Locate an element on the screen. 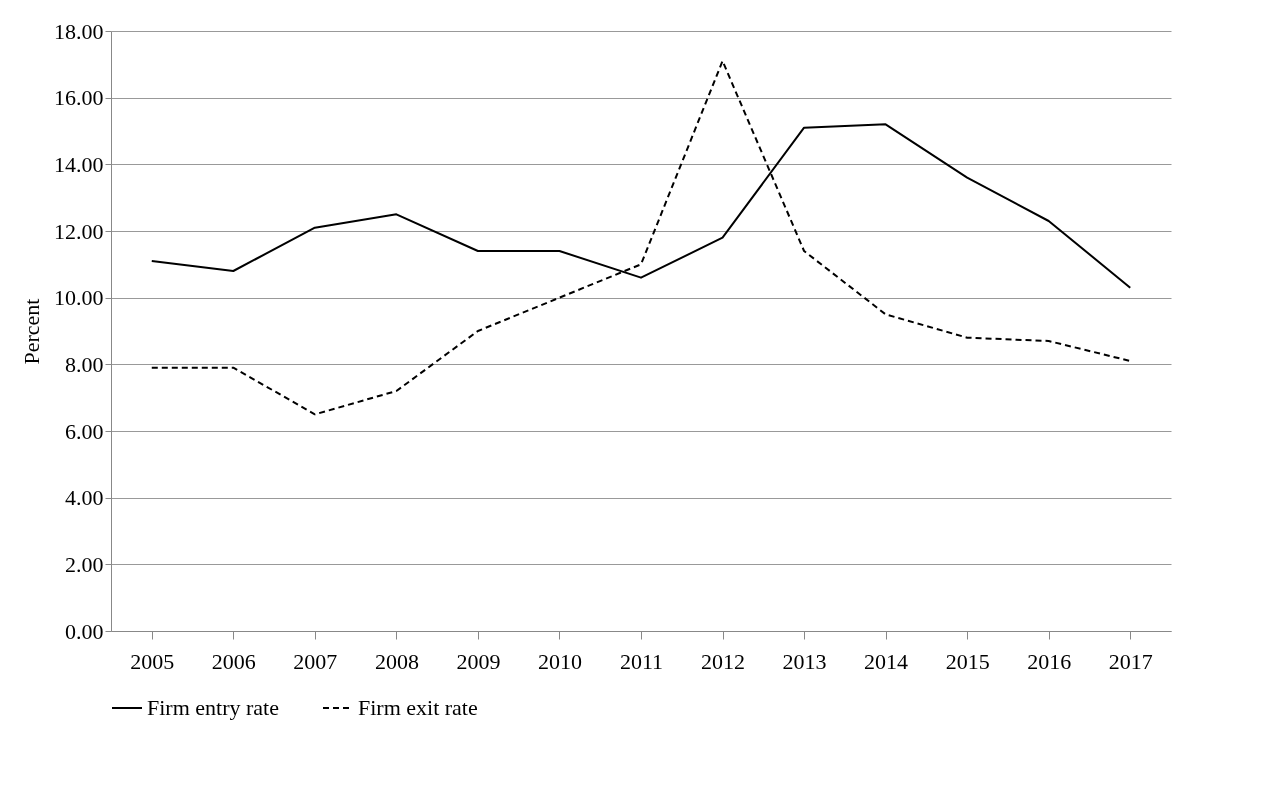  x-tick-label: 2017 is located at coordinates (1130, 661).